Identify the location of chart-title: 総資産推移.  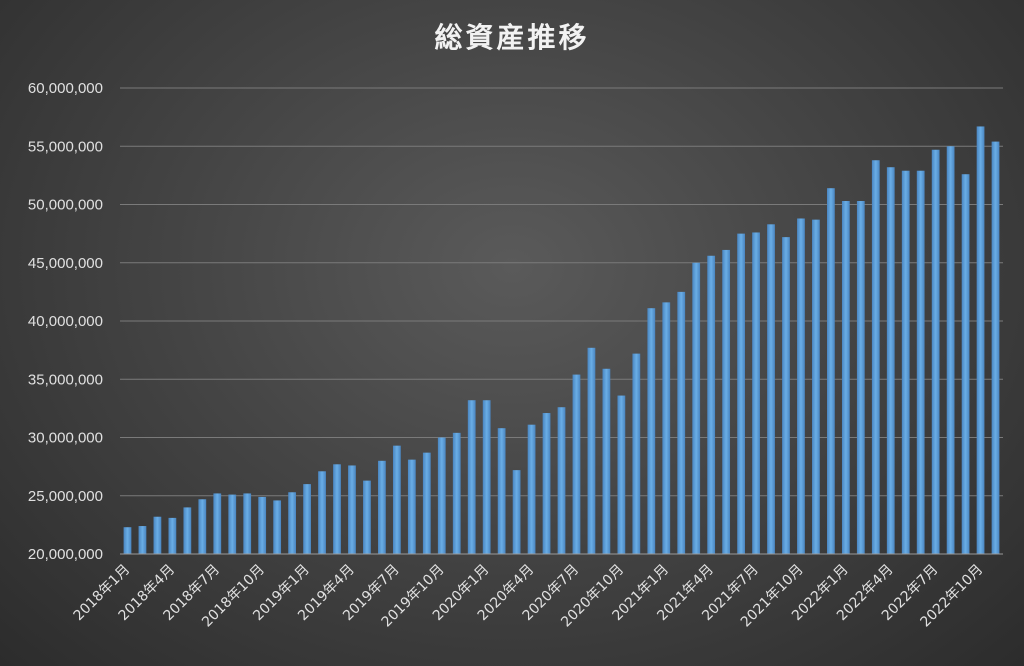
(511, 37).